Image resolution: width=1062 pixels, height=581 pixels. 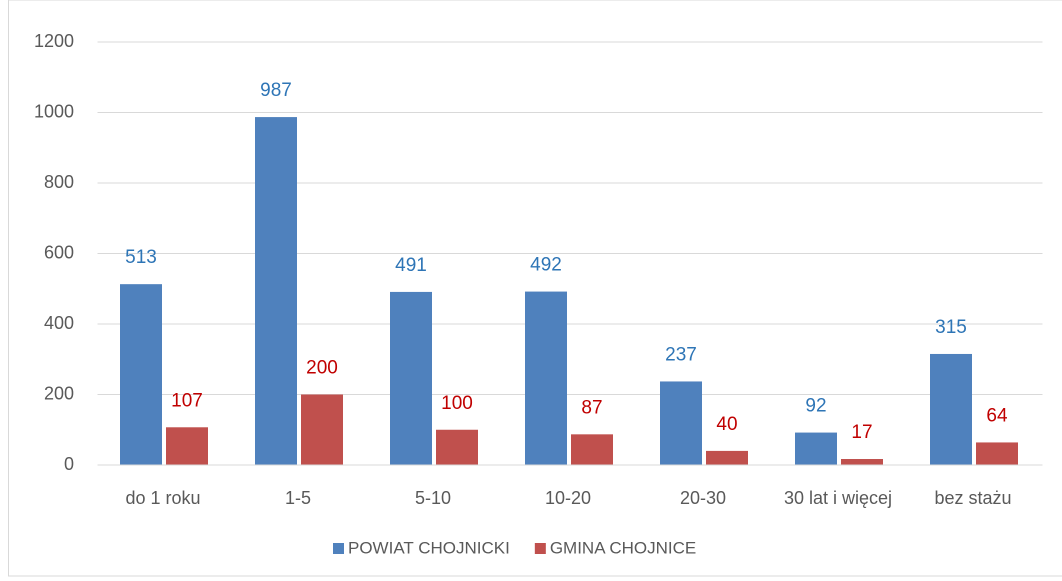 I want to click on y-tick-label: 600, so click(x=59, y=252).